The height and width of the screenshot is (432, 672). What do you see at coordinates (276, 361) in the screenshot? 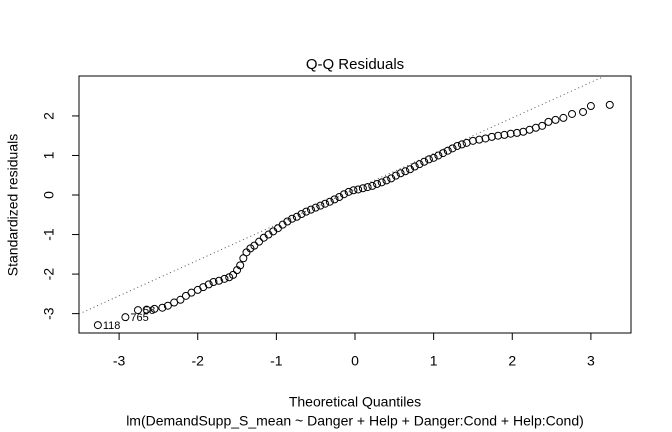
I see `x-tick-label: -1` at bounding box center [276, 361].